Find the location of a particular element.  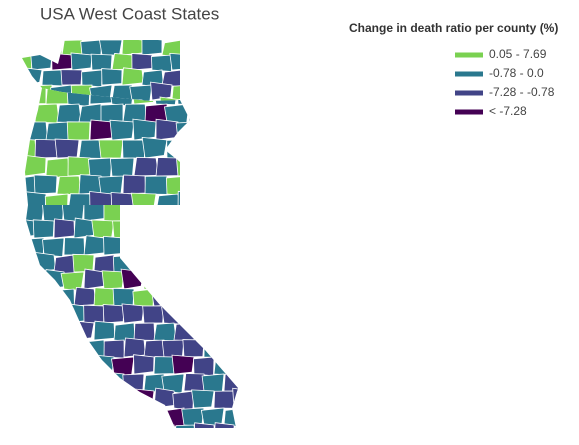

state-or is located at coordinates (107, 146).